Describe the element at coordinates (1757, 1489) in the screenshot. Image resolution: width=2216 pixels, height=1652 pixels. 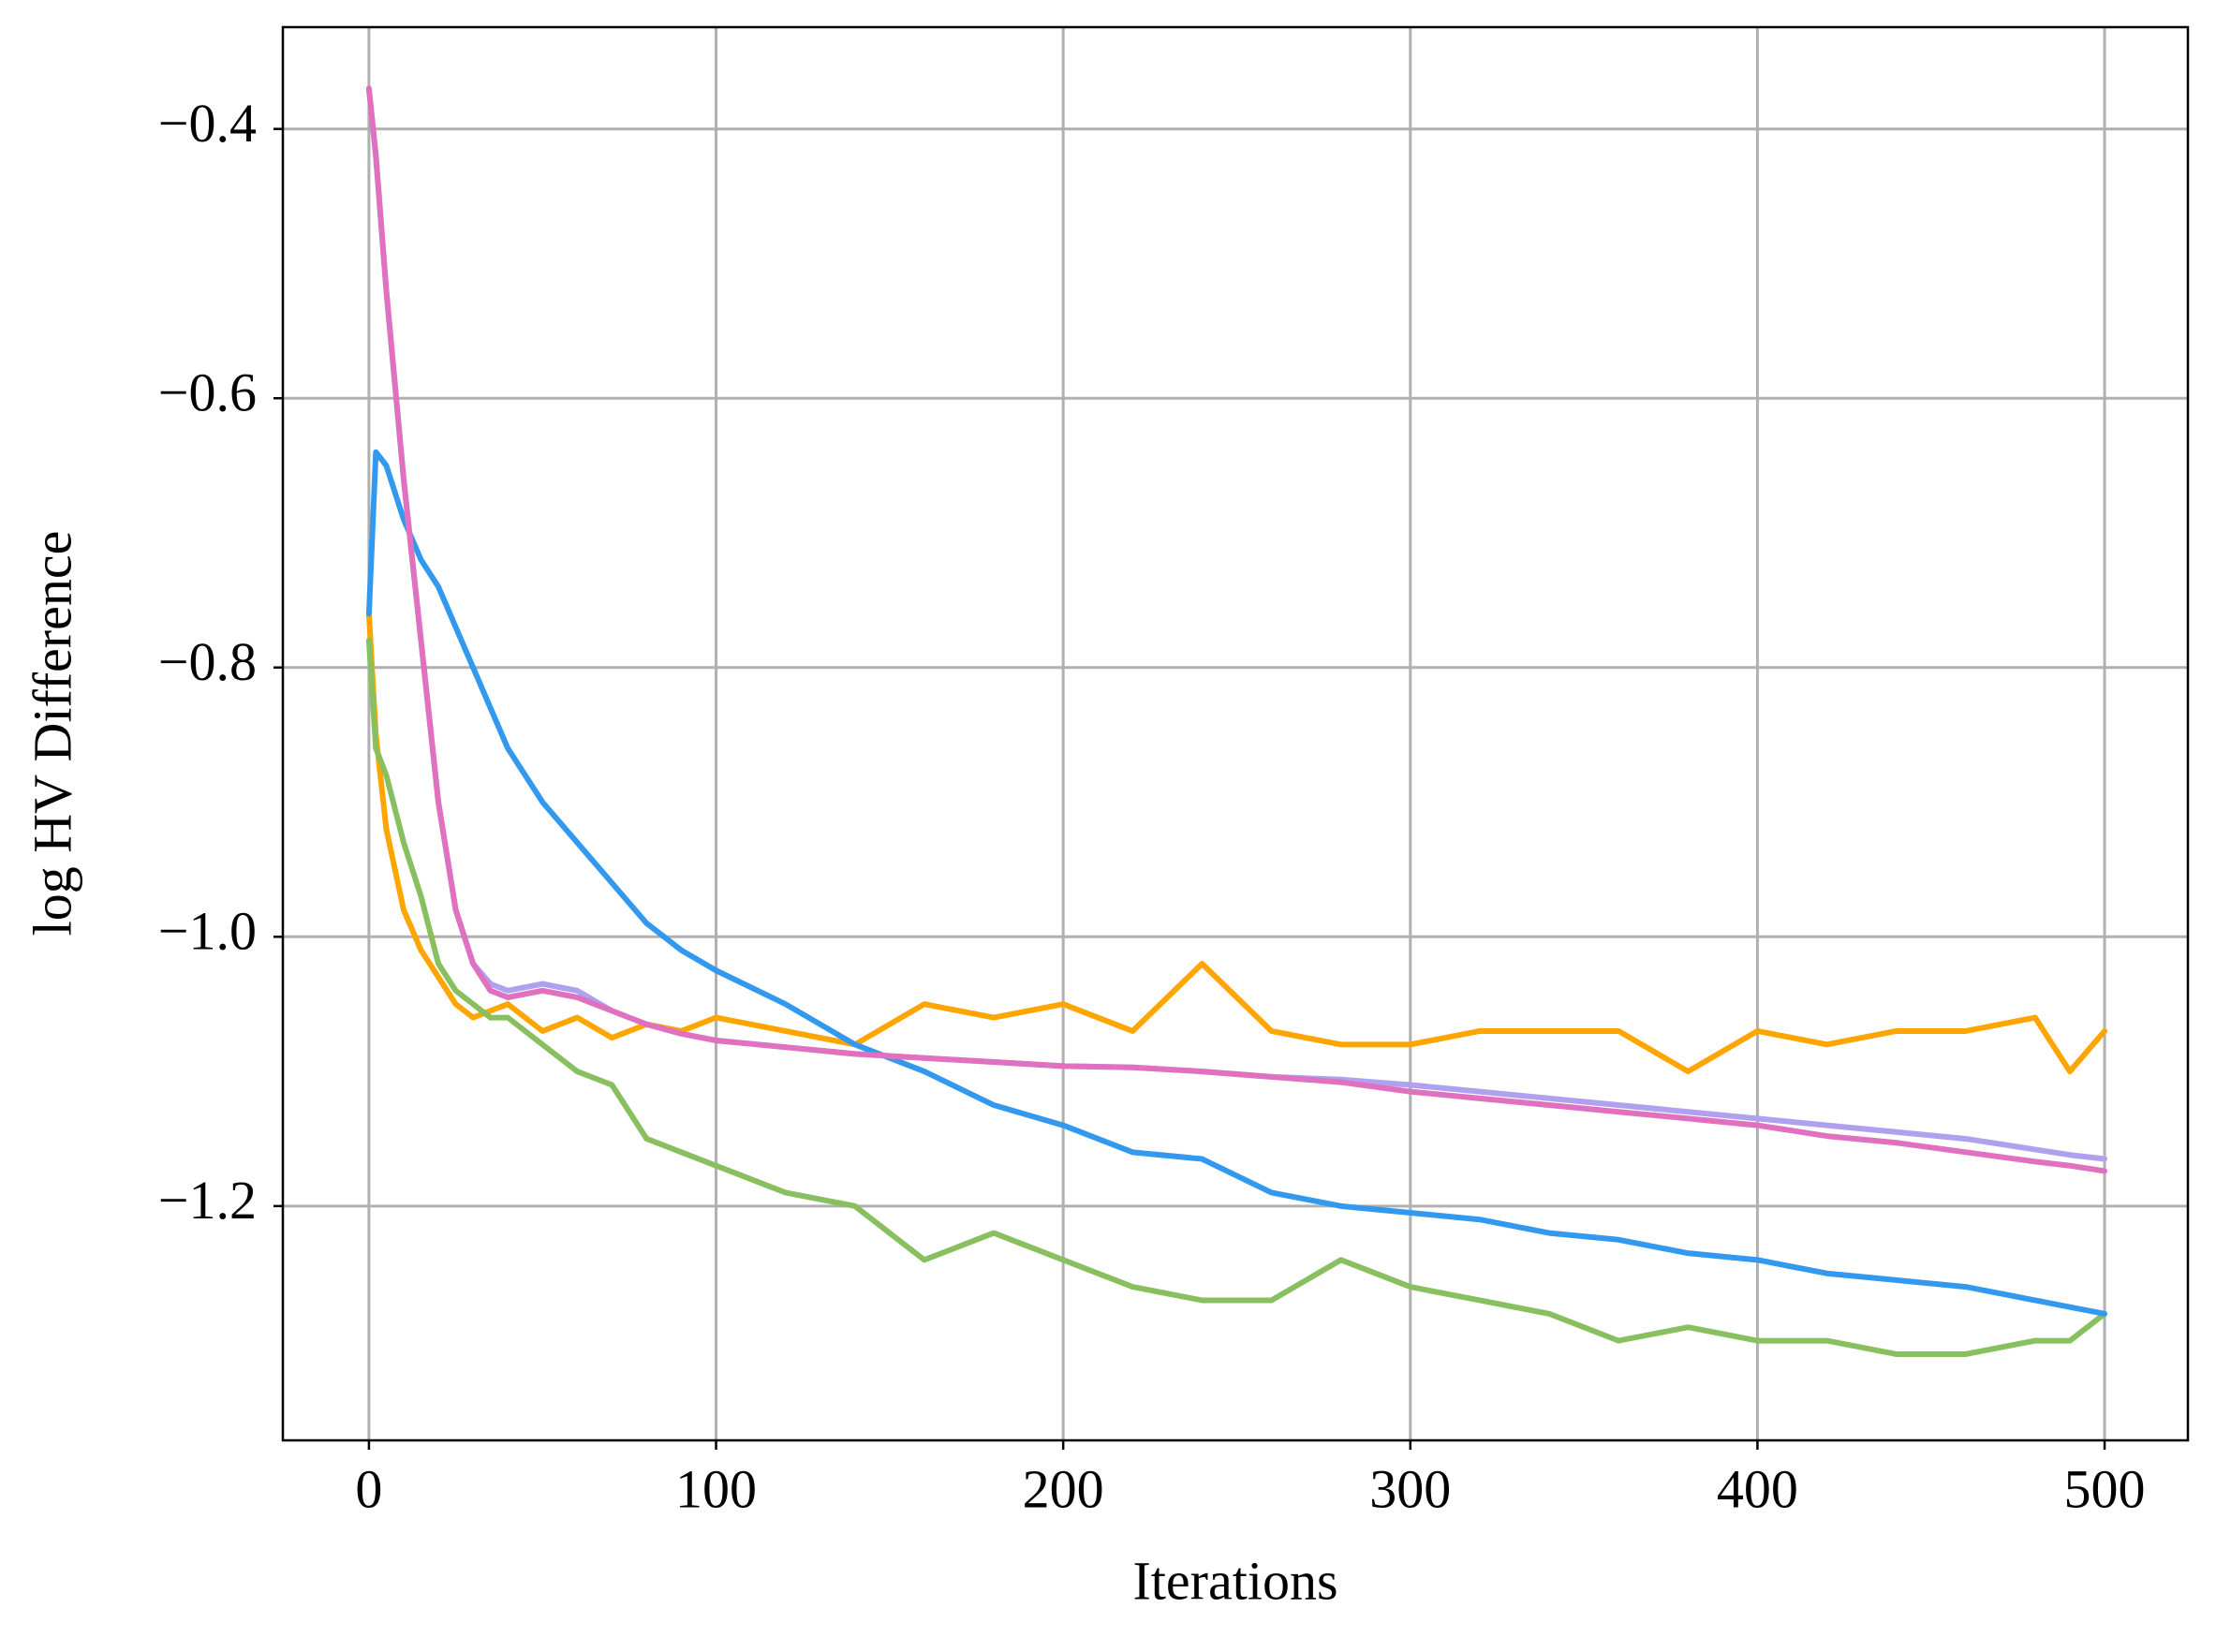
I see `x-tick-label: 400` at that location.